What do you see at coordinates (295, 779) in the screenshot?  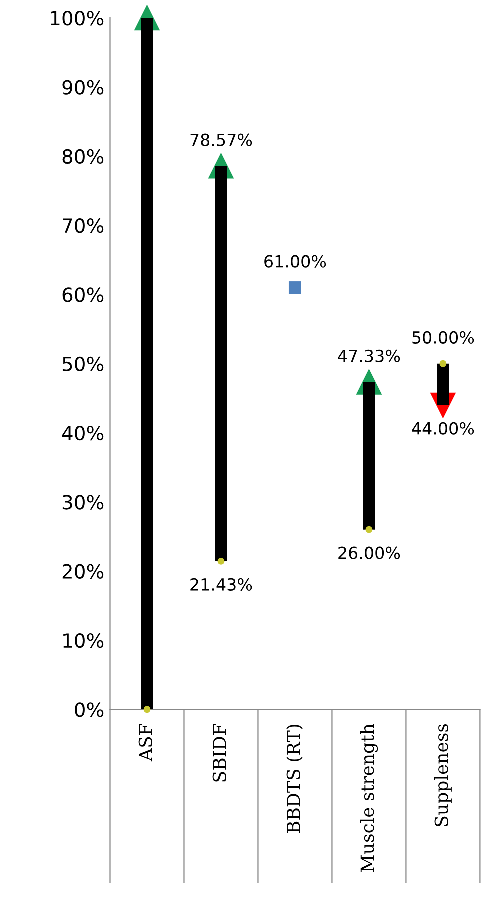 I see `x-tick-label: BBDTS (RT)` at bounding box center [295, 779].